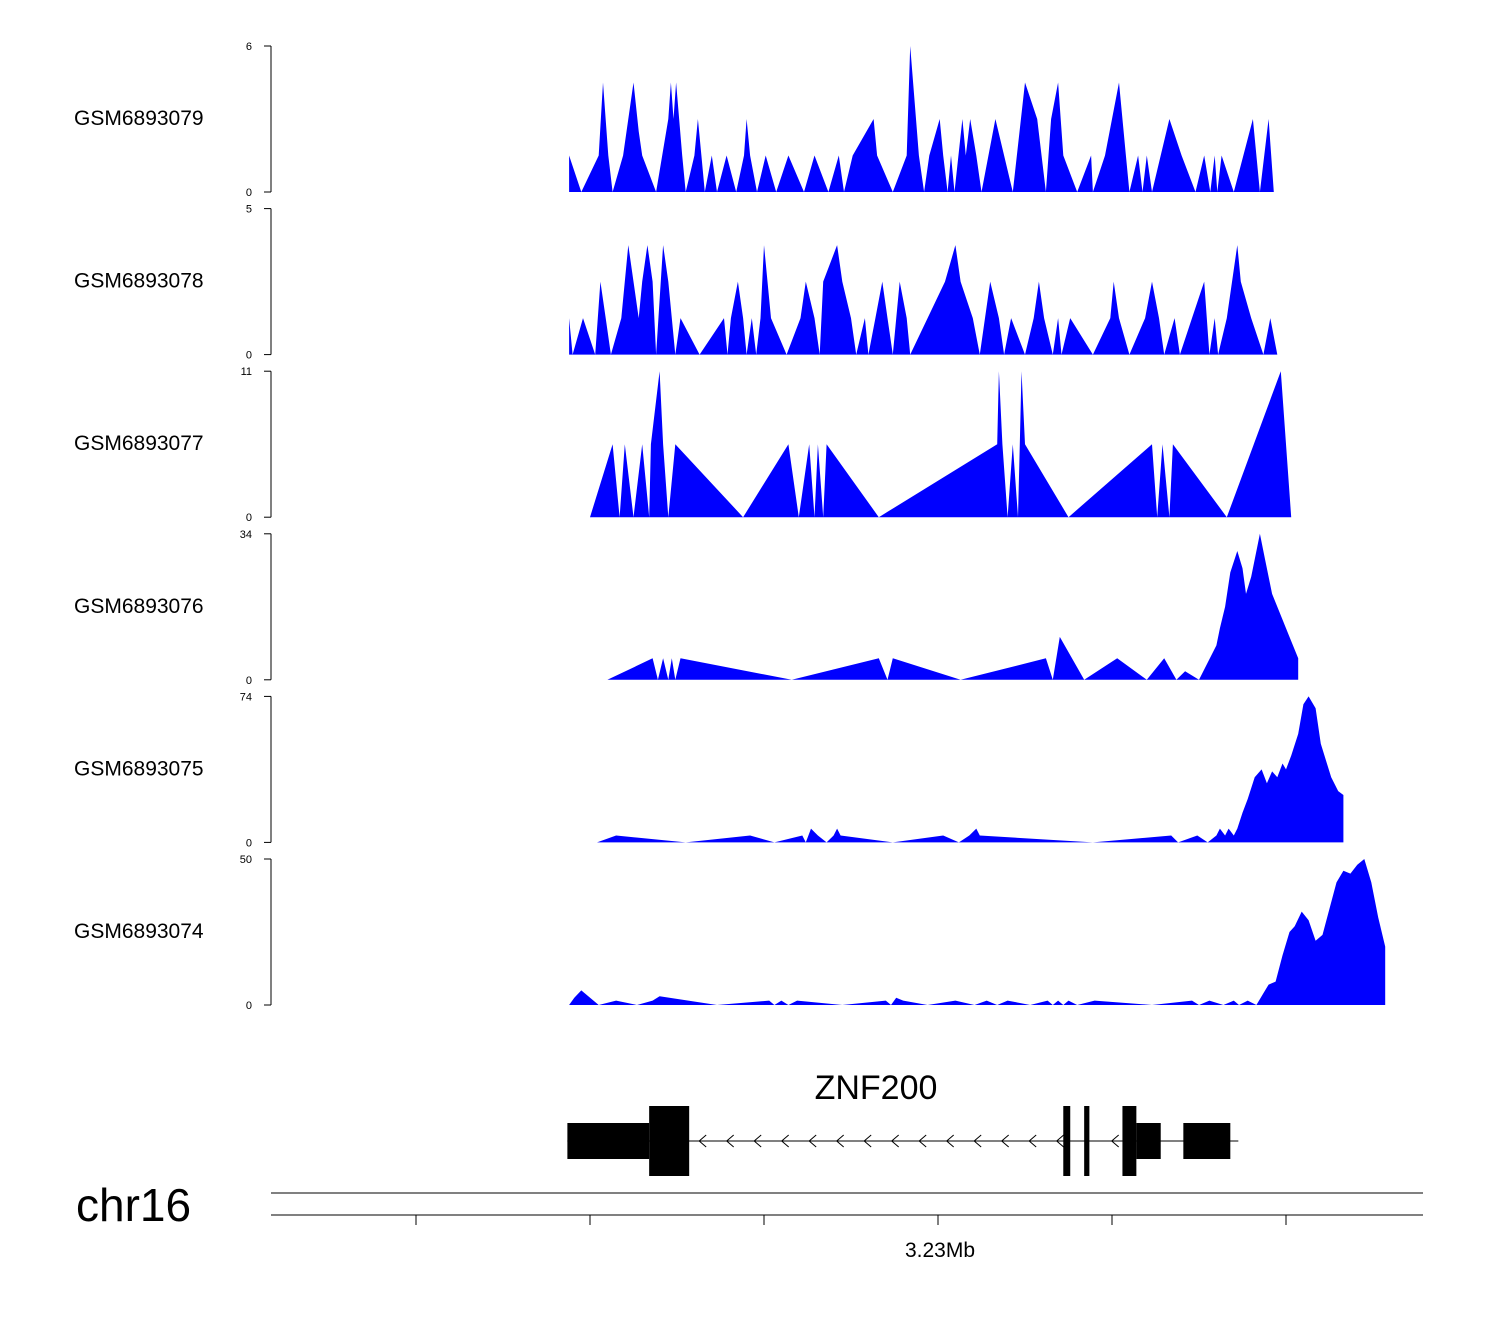 The image size is (1500, 1320). I want to click on coverage-track: GSM6893079 6 0, so click(674, 120).